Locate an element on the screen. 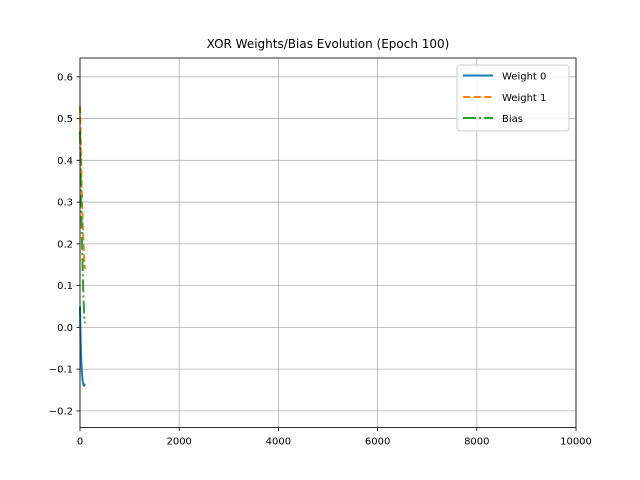 The image size is (640, 480). legend-label-weight-1: Weight 1 is located at coordinates (524, 98).